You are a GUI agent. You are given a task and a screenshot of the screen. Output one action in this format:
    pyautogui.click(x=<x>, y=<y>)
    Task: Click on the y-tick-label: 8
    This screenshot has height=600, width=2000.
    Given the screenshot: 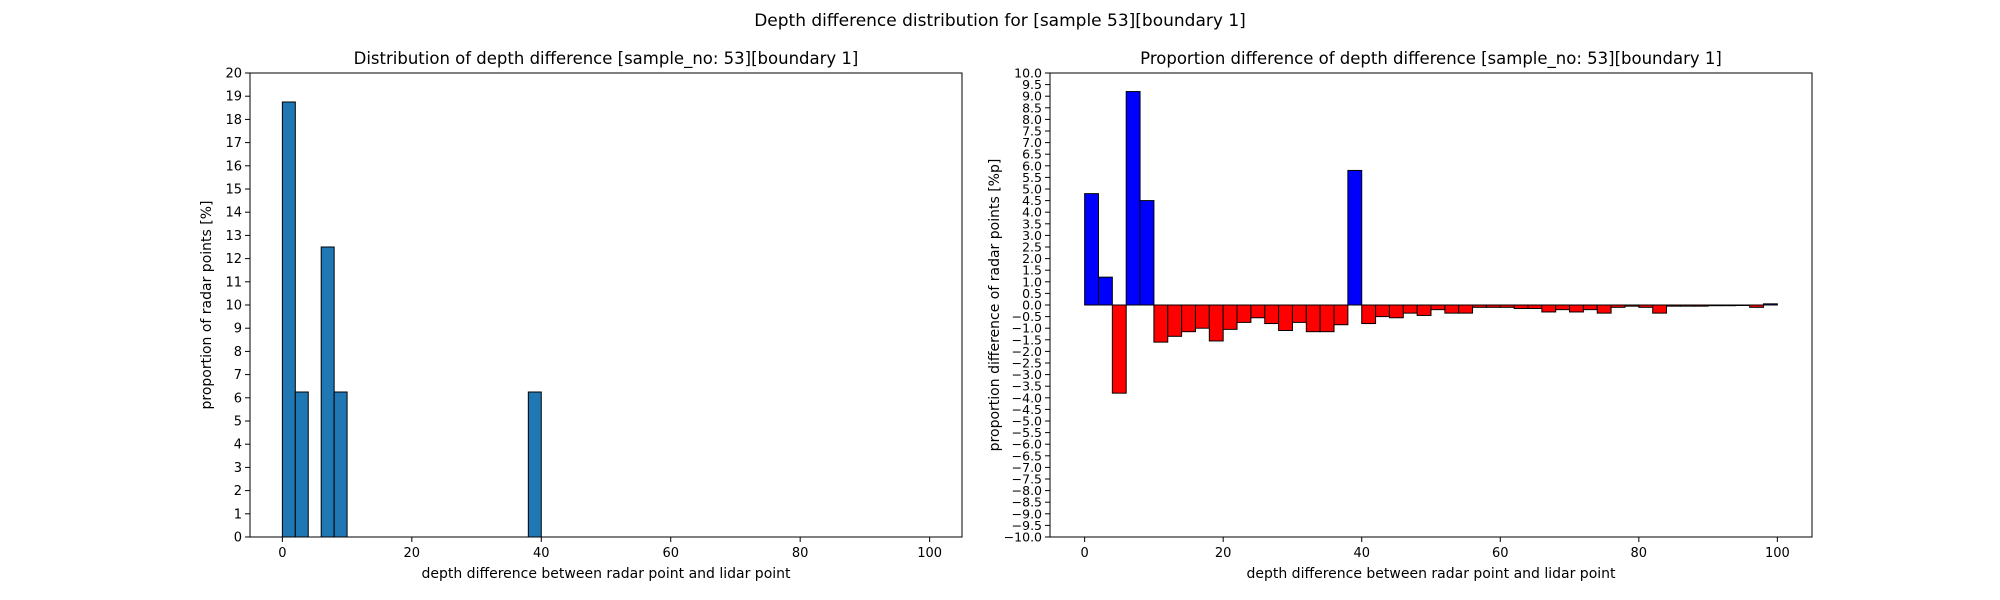 What is the action you would take?
    pyautogui.click(x=238, y=352)
    